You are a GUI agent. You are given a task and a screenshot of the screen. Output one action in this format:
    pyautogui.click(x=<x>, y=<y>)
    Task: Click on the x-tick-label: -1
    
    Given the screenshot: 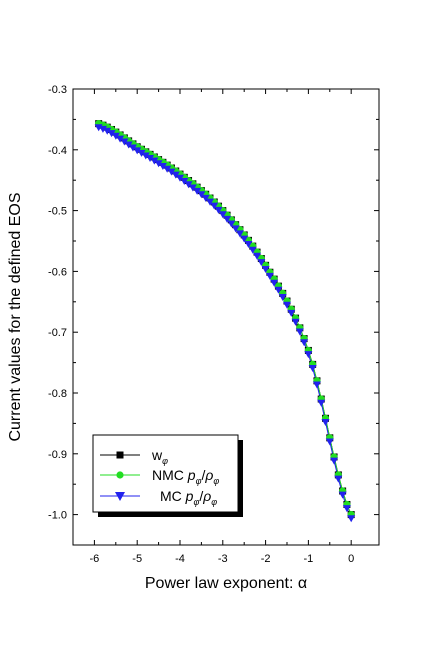 What is the action you would take?
    pyautogui.click(x=308, y=559)
    